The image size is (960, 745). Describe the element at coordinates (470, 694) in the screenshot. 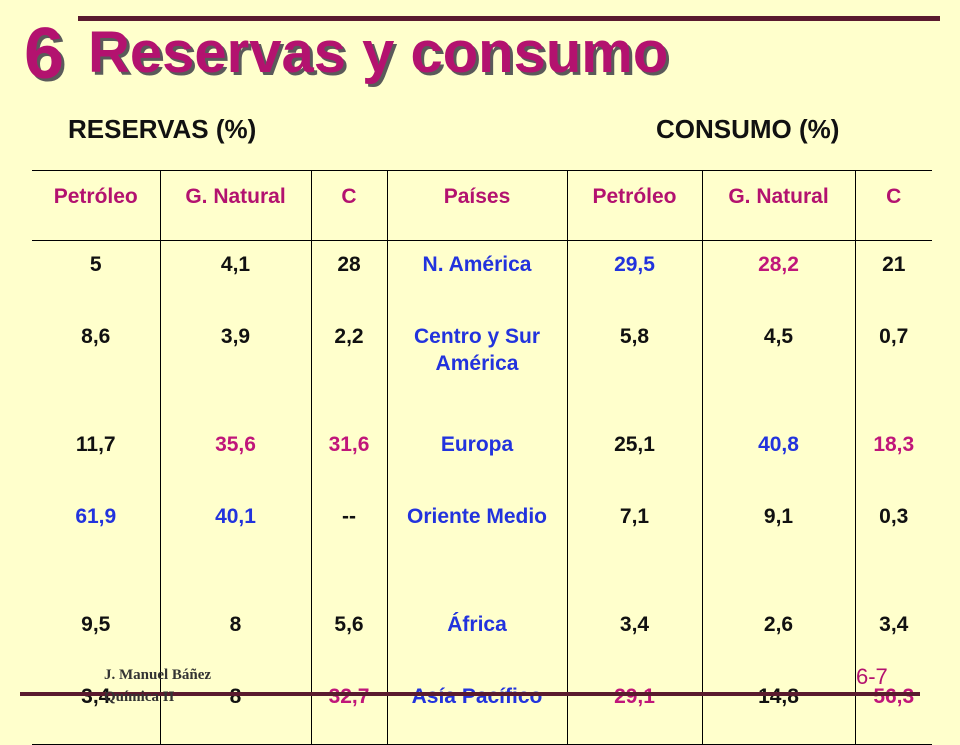

I see `bottom-rule` at that location.